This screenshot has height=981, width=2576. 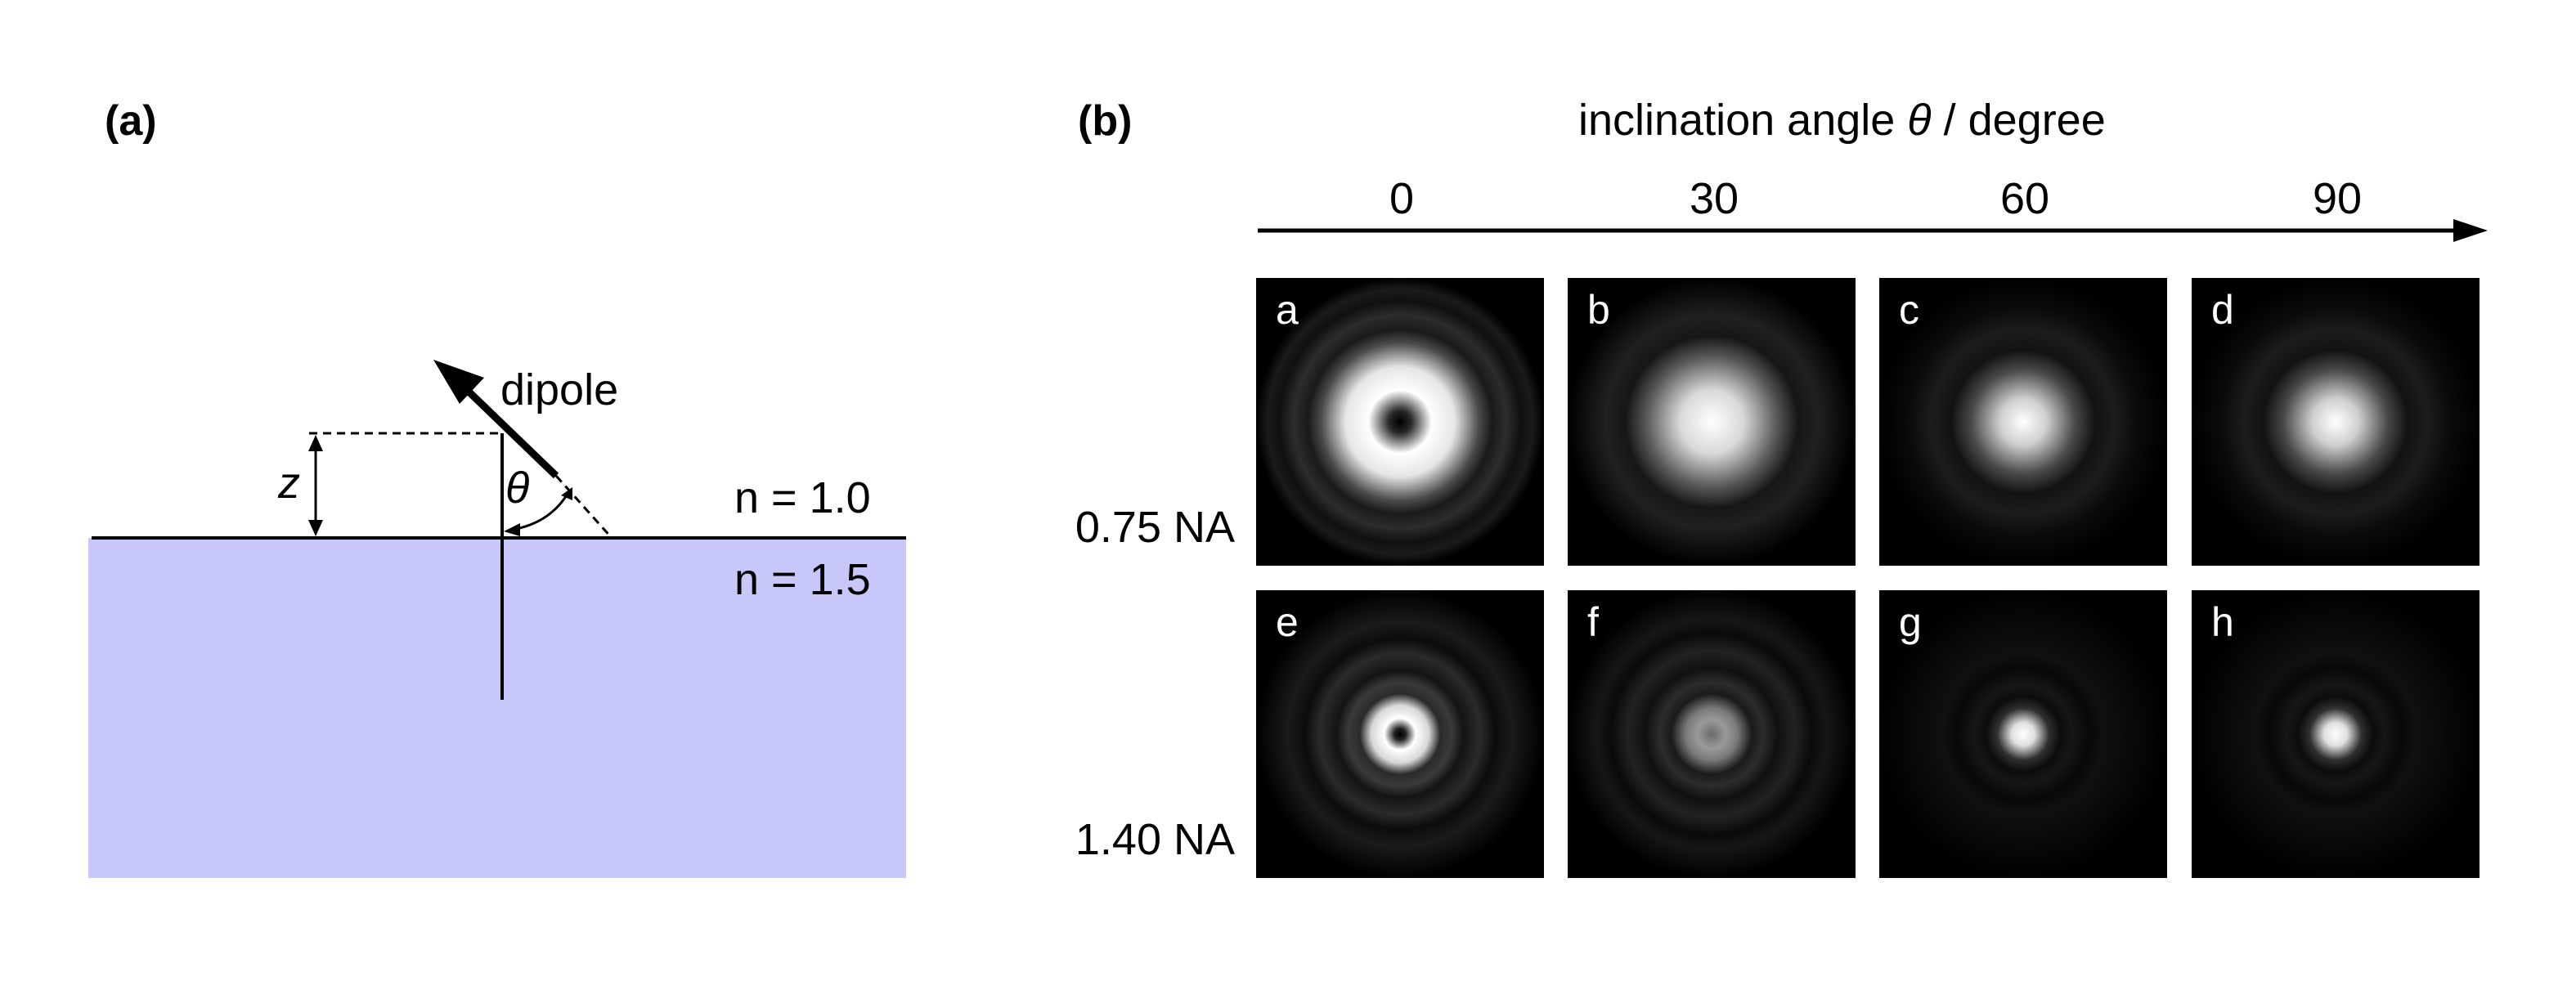 I want to click on dipole-label: dipole, so click(x=559, y=389).